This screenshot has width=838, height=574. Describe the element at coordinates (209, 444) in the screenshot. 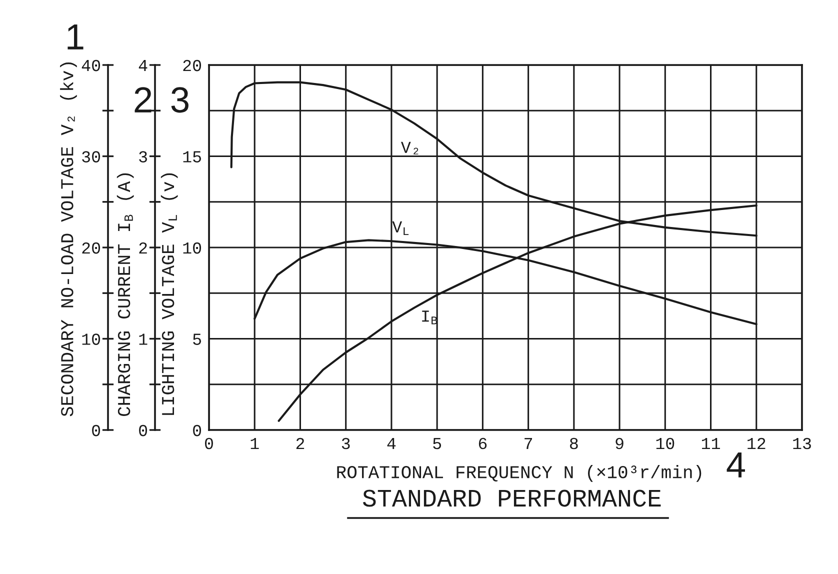

I see `x-tick-label: 0` at that location.